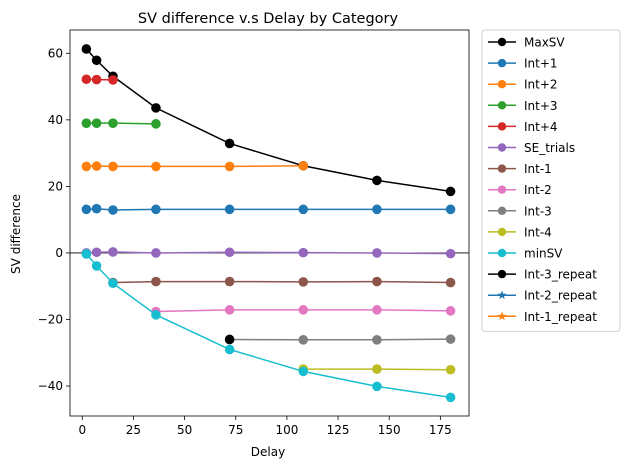 Image resolution: width=628 pixels, height=470 pixels. What do you see at coordinates (541, 64) in the screenshot?
I see `legend-label: Int+1` at bounding box center [541, 64].